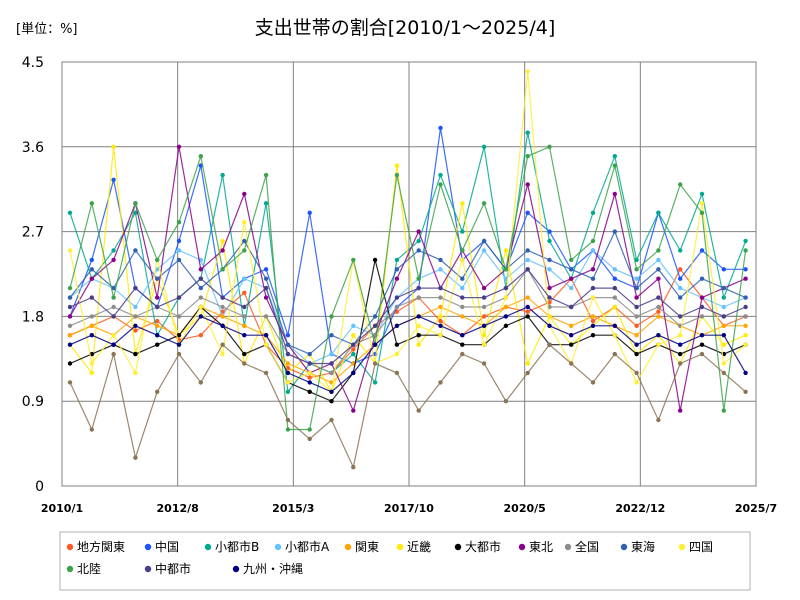 The width and height of the screenshot is (800, 600). Describe the element at coordinates (541, 547) in the screenshot. I see `legend-label: 東北` at that location.